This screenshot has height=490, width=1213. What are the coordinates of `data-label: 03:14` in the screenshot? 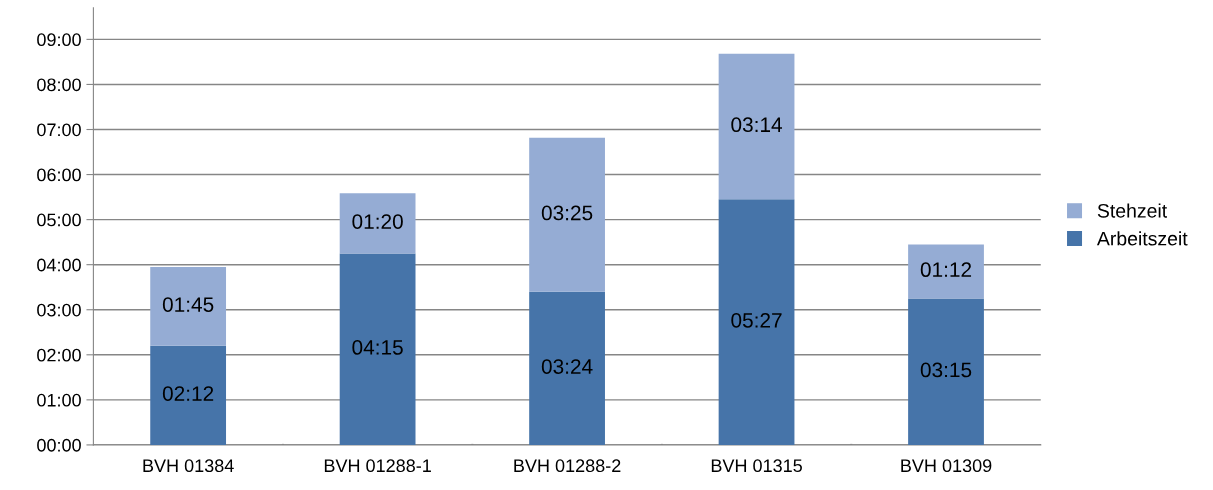 It's located at (757, 125).